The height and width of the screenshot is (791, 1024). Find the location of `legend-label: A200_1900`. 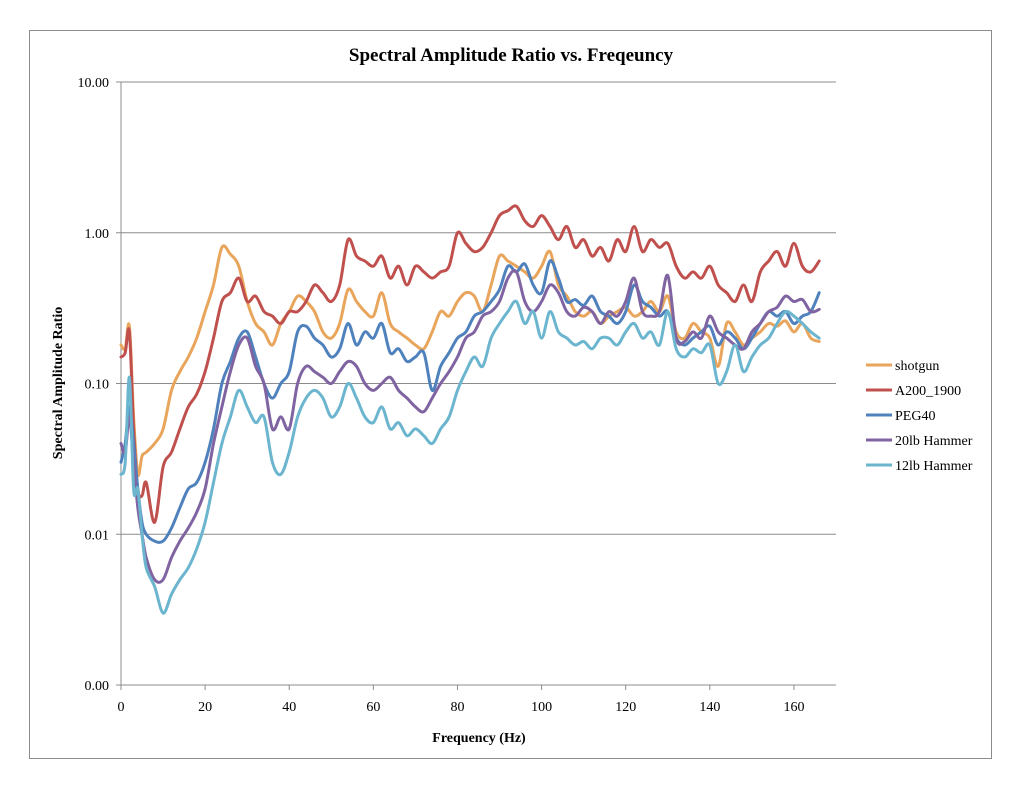

legend-label: A200_1900 is located at coordinates (928, 391).